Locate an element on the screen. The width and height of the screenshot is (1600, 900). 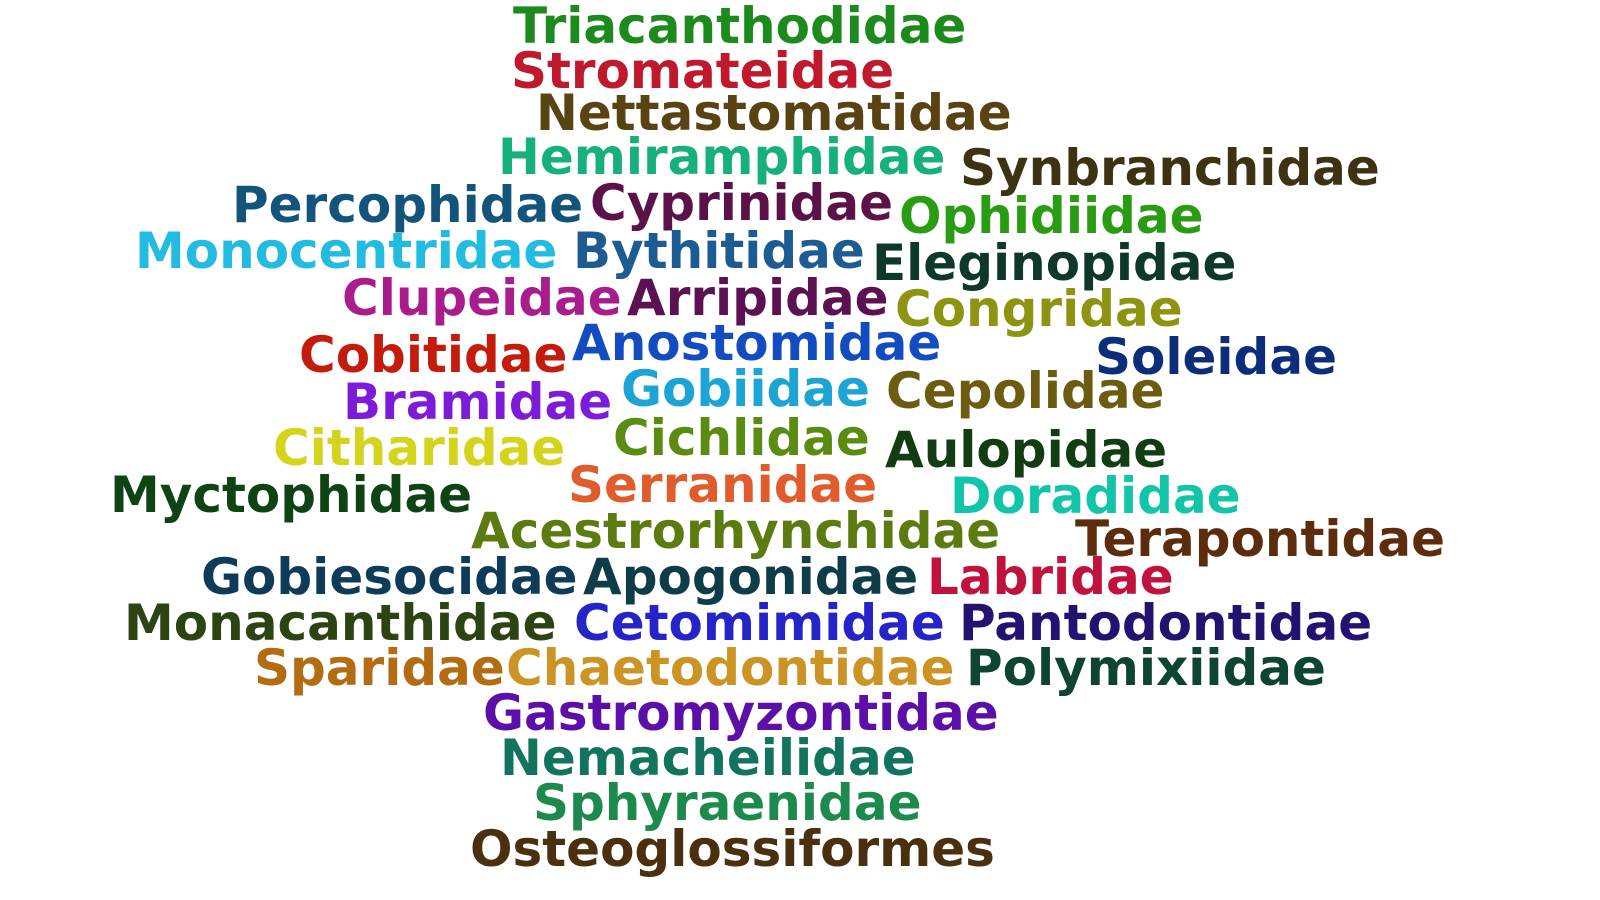
word-osteoglossiformes: Osteoglossiformes is located at coordinates (732, 849).